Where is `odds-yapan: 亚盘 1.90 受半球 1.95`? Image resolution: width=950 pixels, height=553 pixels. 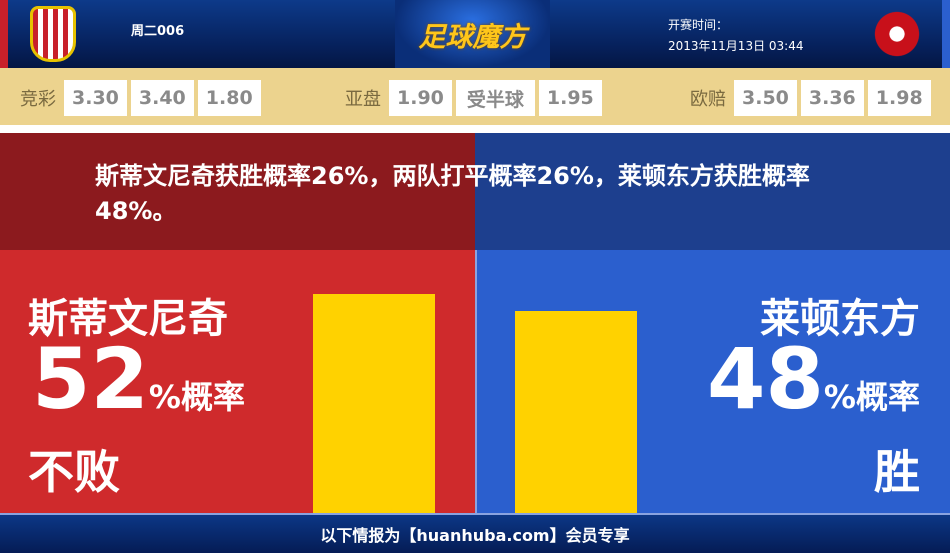
odds-yapan: 亚盘 1.90 受半球 1.95 is located at coordinates (473, 98).